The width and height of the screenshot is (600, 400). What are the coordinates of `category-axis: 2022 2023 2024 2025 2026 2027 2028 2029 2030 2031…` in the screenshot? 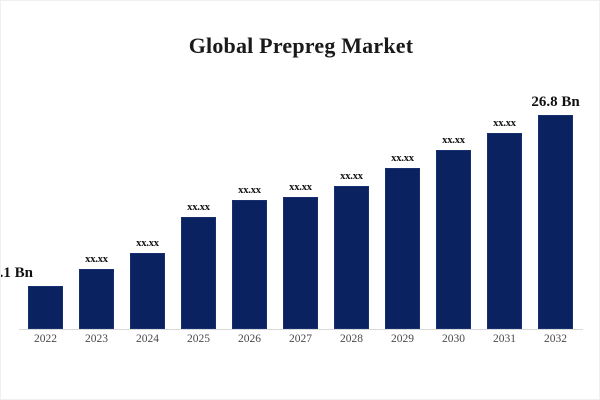 It's located at (300, 345).